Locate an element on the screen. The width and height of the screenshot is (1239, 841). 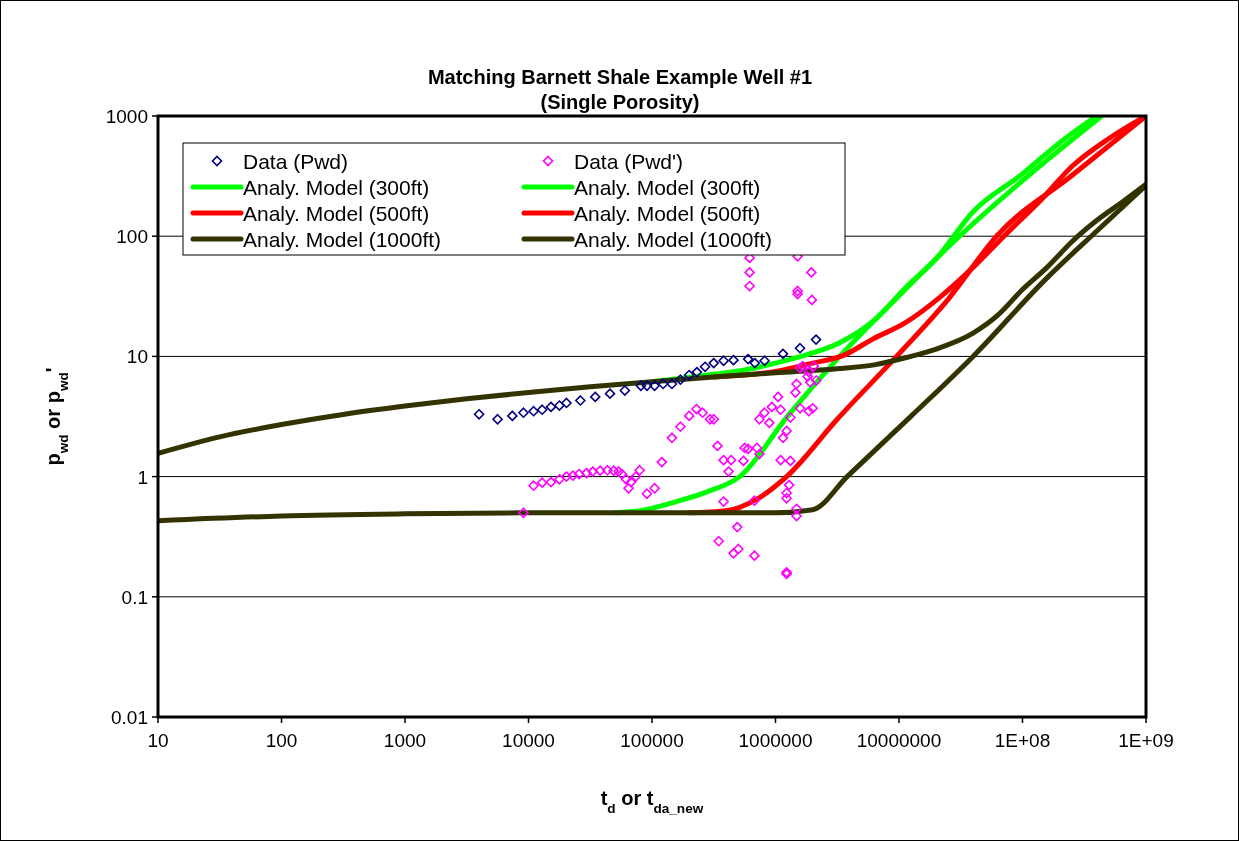
y-tick-label: 1000 is located at coordinates (126, 116).